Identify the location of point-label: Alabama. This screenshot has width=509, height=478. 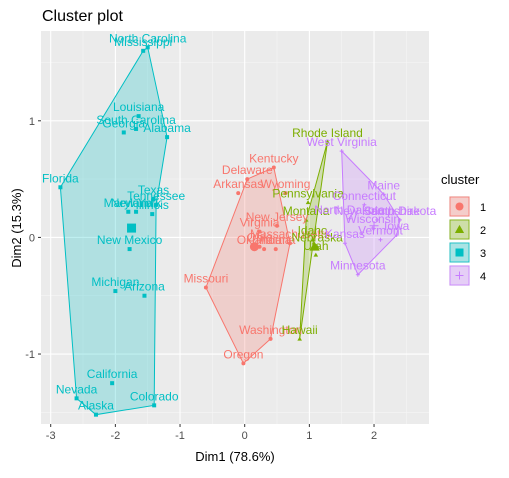
(167, 128).